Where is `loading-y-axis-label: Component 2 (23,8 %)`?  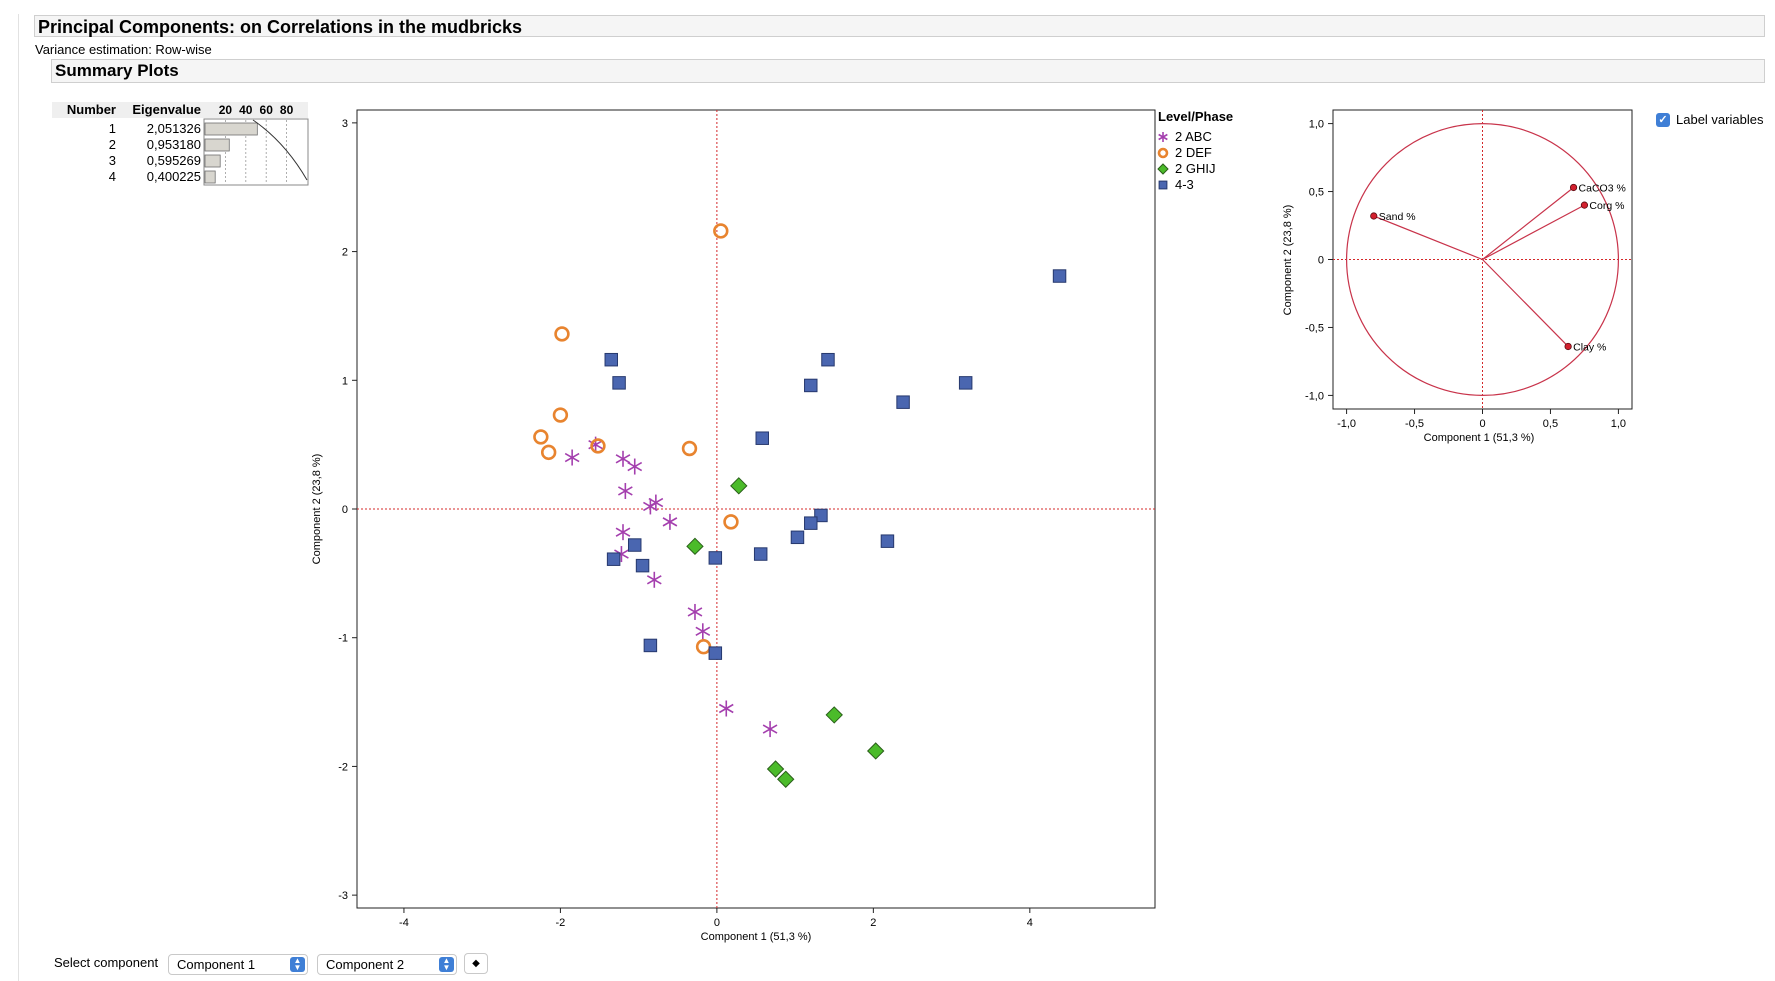
loading-y-axis-label: Component 2 (23,8 %) is located at coordinates (1288, 260).